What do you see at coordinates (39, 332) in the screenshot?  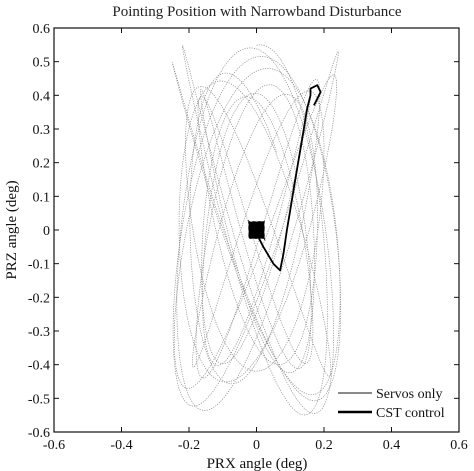 I see `y-tick-label: -0.3` at bounding box center [39, 332].